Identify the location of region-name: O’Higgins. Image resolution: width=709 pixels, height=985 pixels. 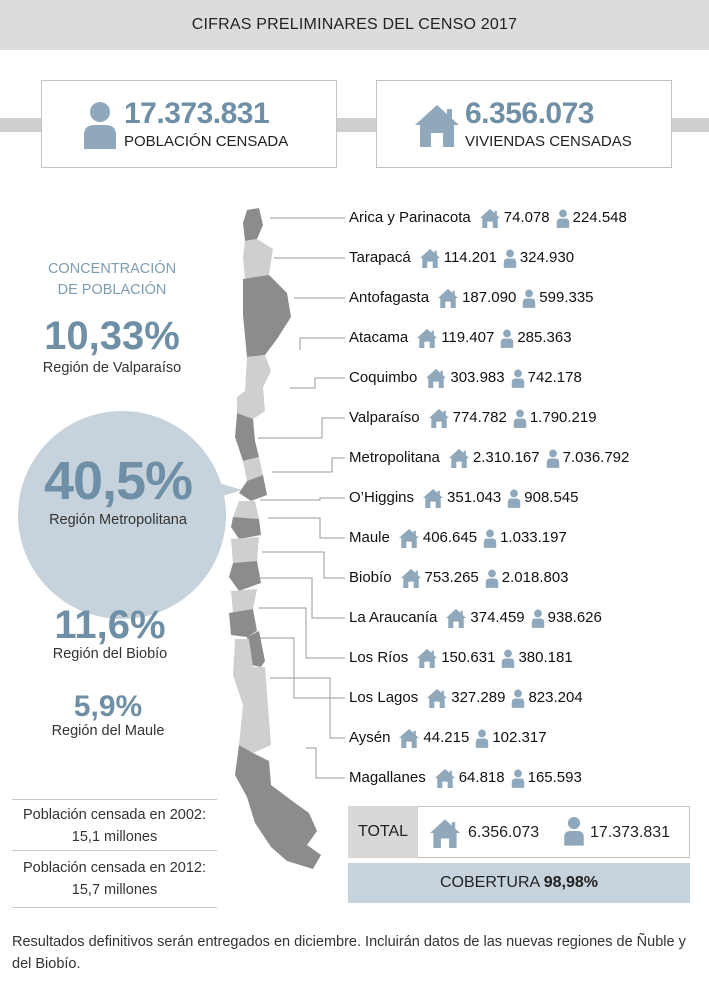
(382, 497).